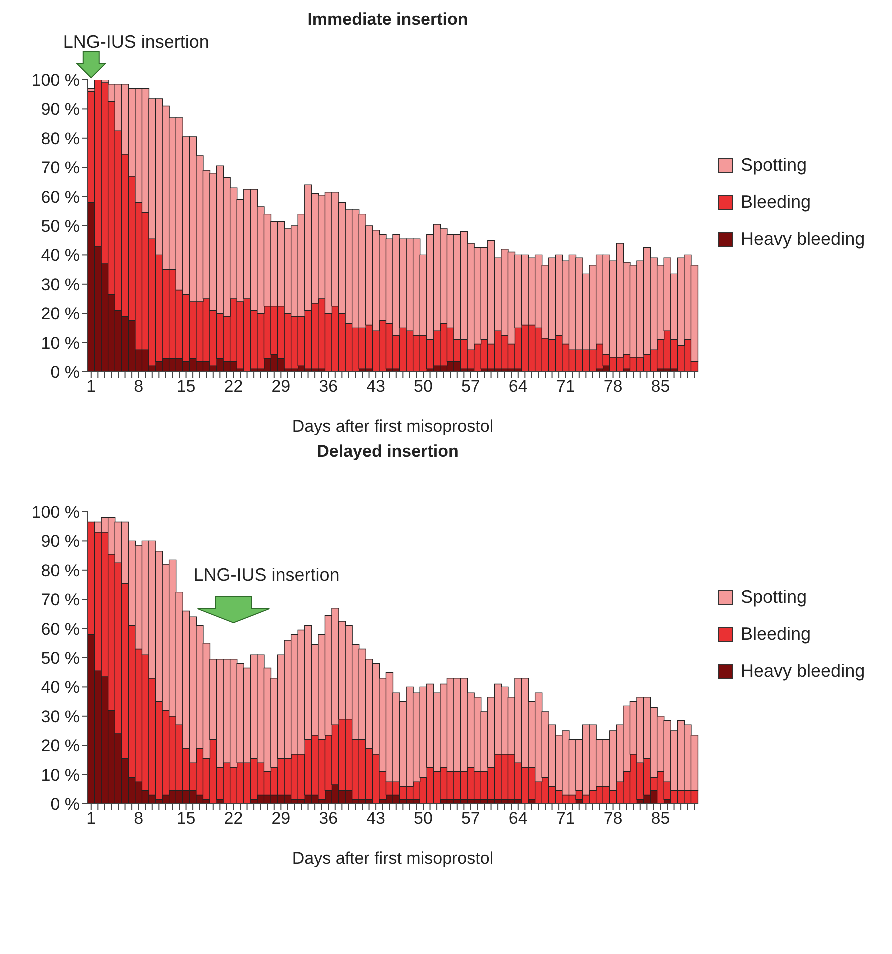 The height and width of the screenshot is (954, 892). What do you see at coordinates (388, 452) in the screenshot?
I see `chart-title: Delayed insertion` at bounding box center [388, 452].